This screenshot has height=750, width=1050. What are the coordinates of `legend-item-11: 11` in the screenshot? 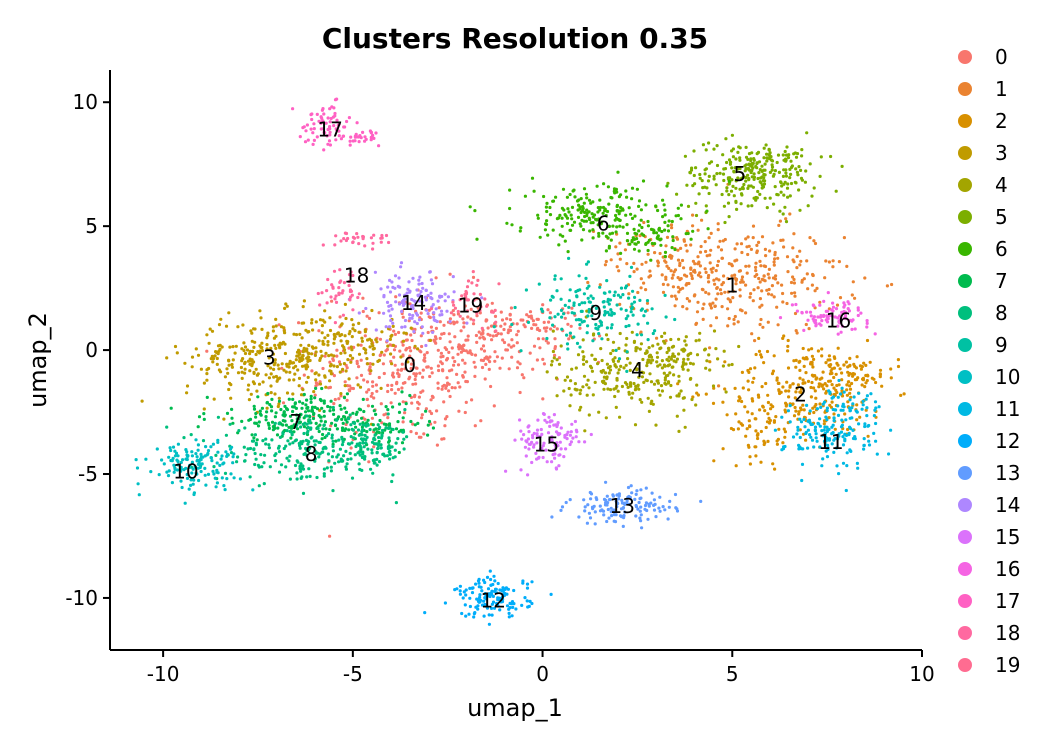 It's located at (989, 409).